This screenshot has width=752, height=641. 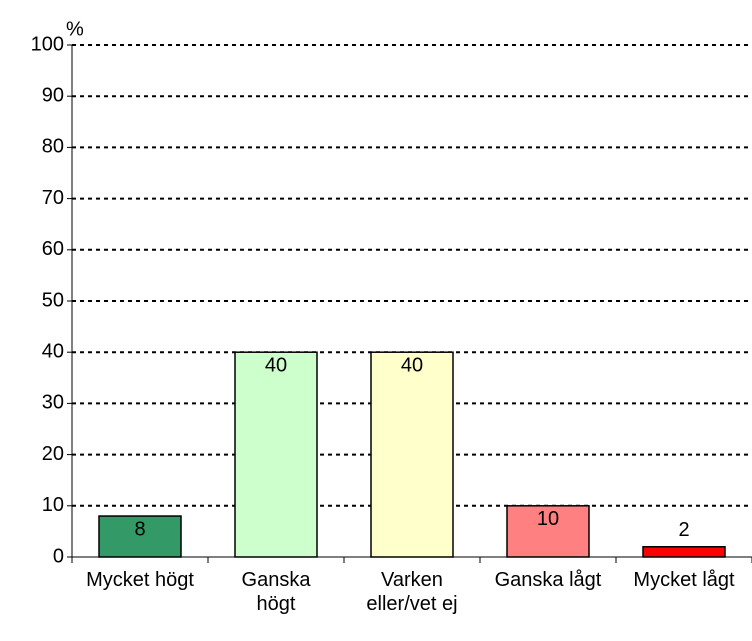 I want to click on x-tick-label: Ganska lågt, so click(x=548, y=580).